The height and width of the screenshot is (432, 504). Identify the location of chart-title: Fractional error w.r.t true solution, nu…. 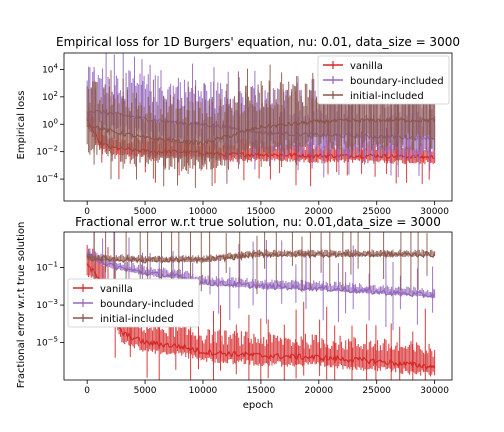
(258, 222).